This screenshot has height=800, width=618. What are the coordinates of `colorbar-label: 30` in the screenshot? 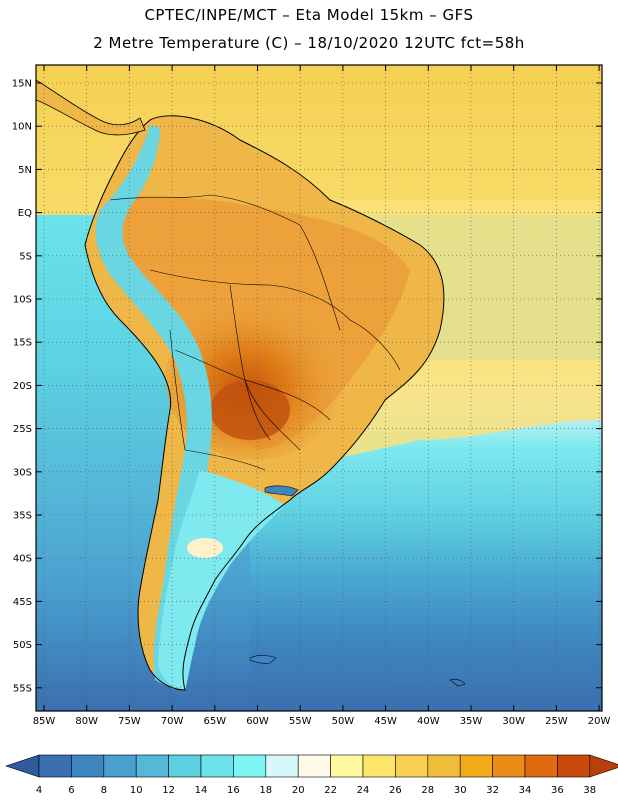 It's located at (460, 790).